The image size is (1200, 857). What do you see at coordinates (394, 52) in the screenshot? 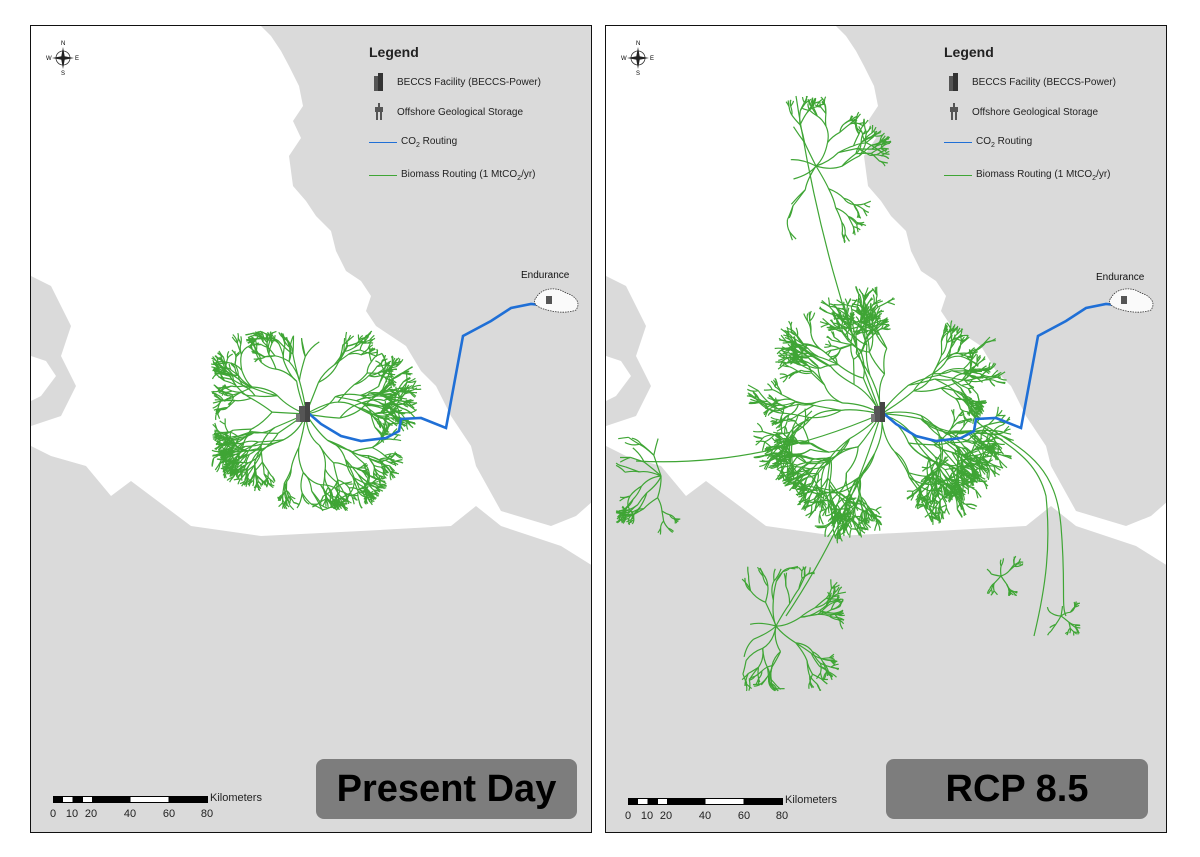
I see `legend-title: Legend` at bounding box center [394, 52].